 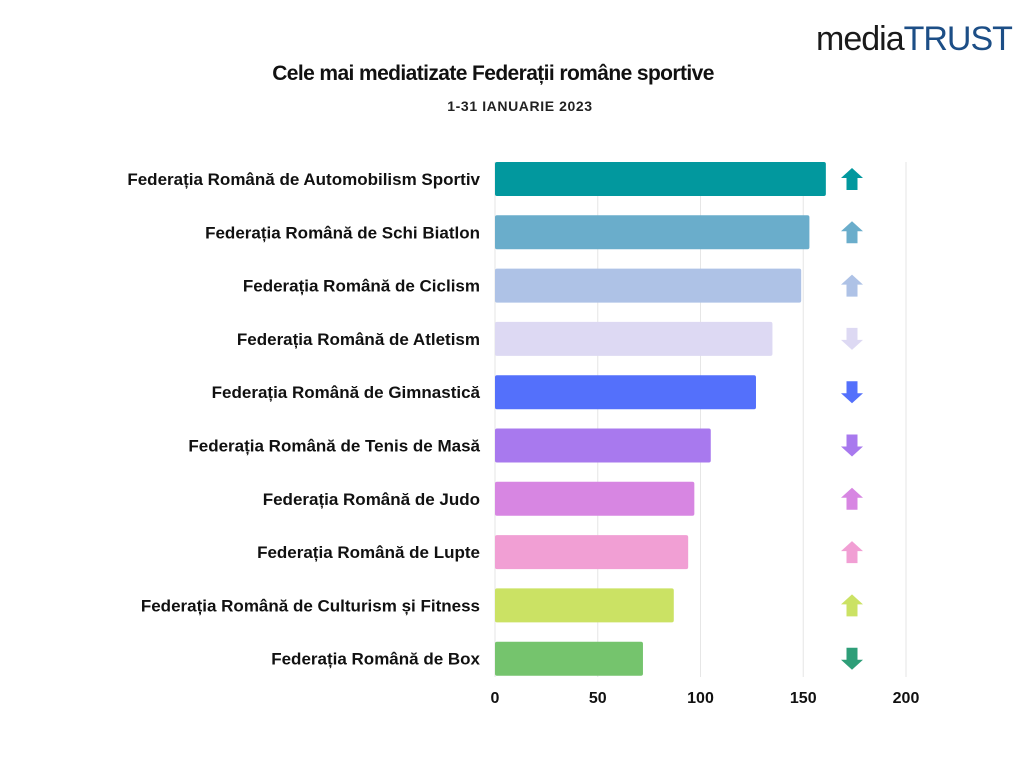 I want to click on x-tick-label: 200, so click(x=906, y=698).